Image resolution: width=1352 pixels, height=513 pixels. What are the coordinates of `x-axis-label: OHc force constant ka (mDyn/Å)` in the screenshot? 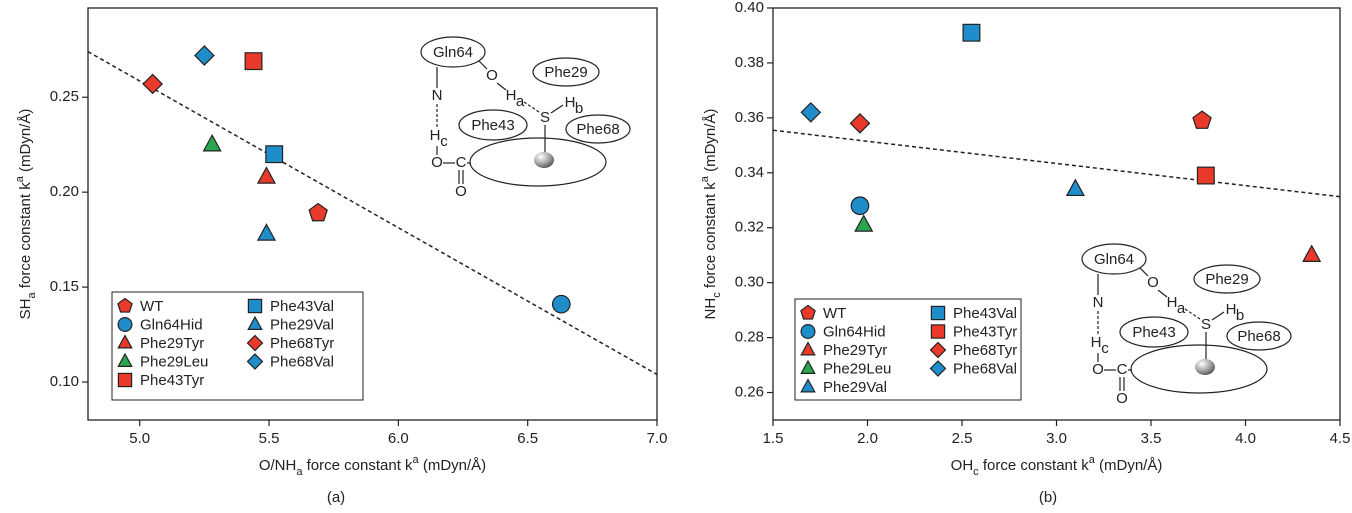 It's located at (1057, 466).